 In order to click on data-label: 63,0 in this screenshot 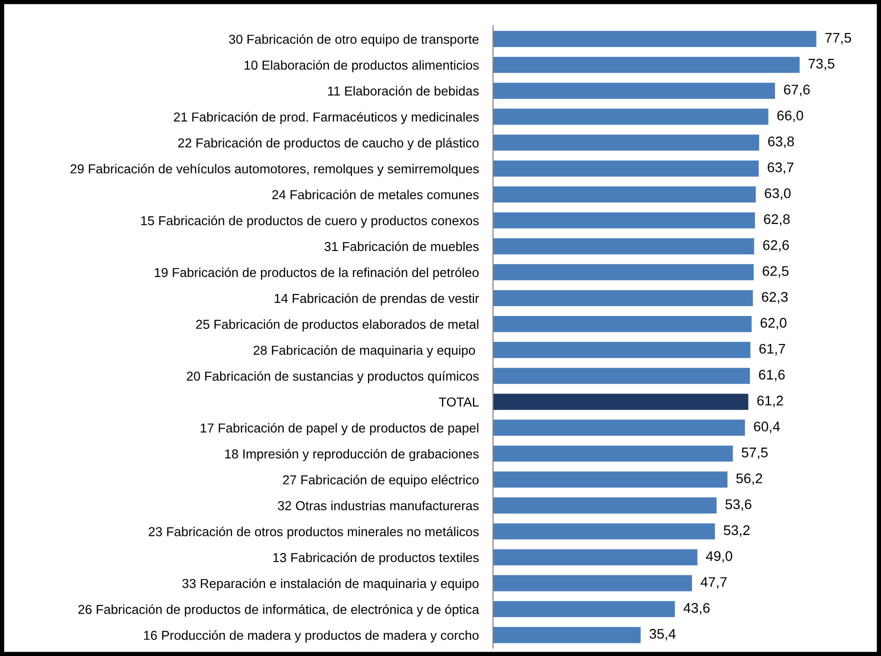, I will do `click(777, 194)`.